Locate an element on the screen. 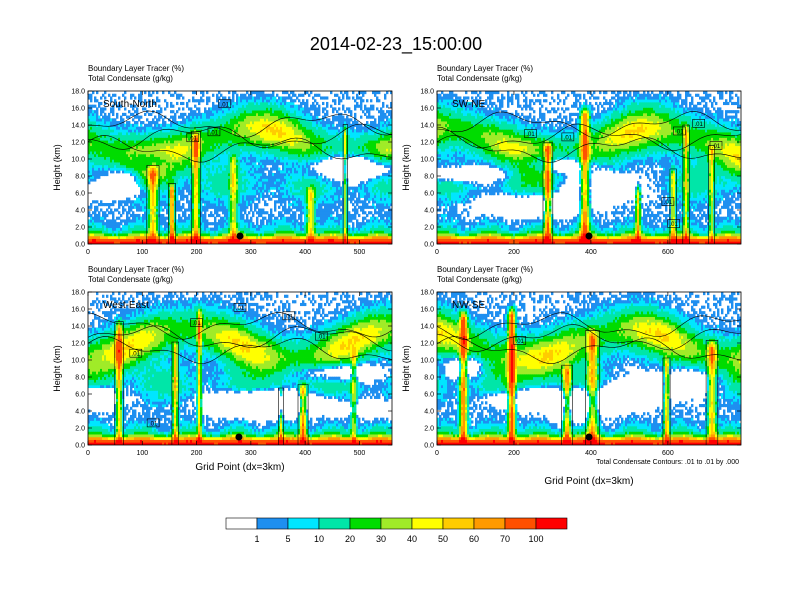  y-tick-label: 18.0 is located at coordinates (78, 92).